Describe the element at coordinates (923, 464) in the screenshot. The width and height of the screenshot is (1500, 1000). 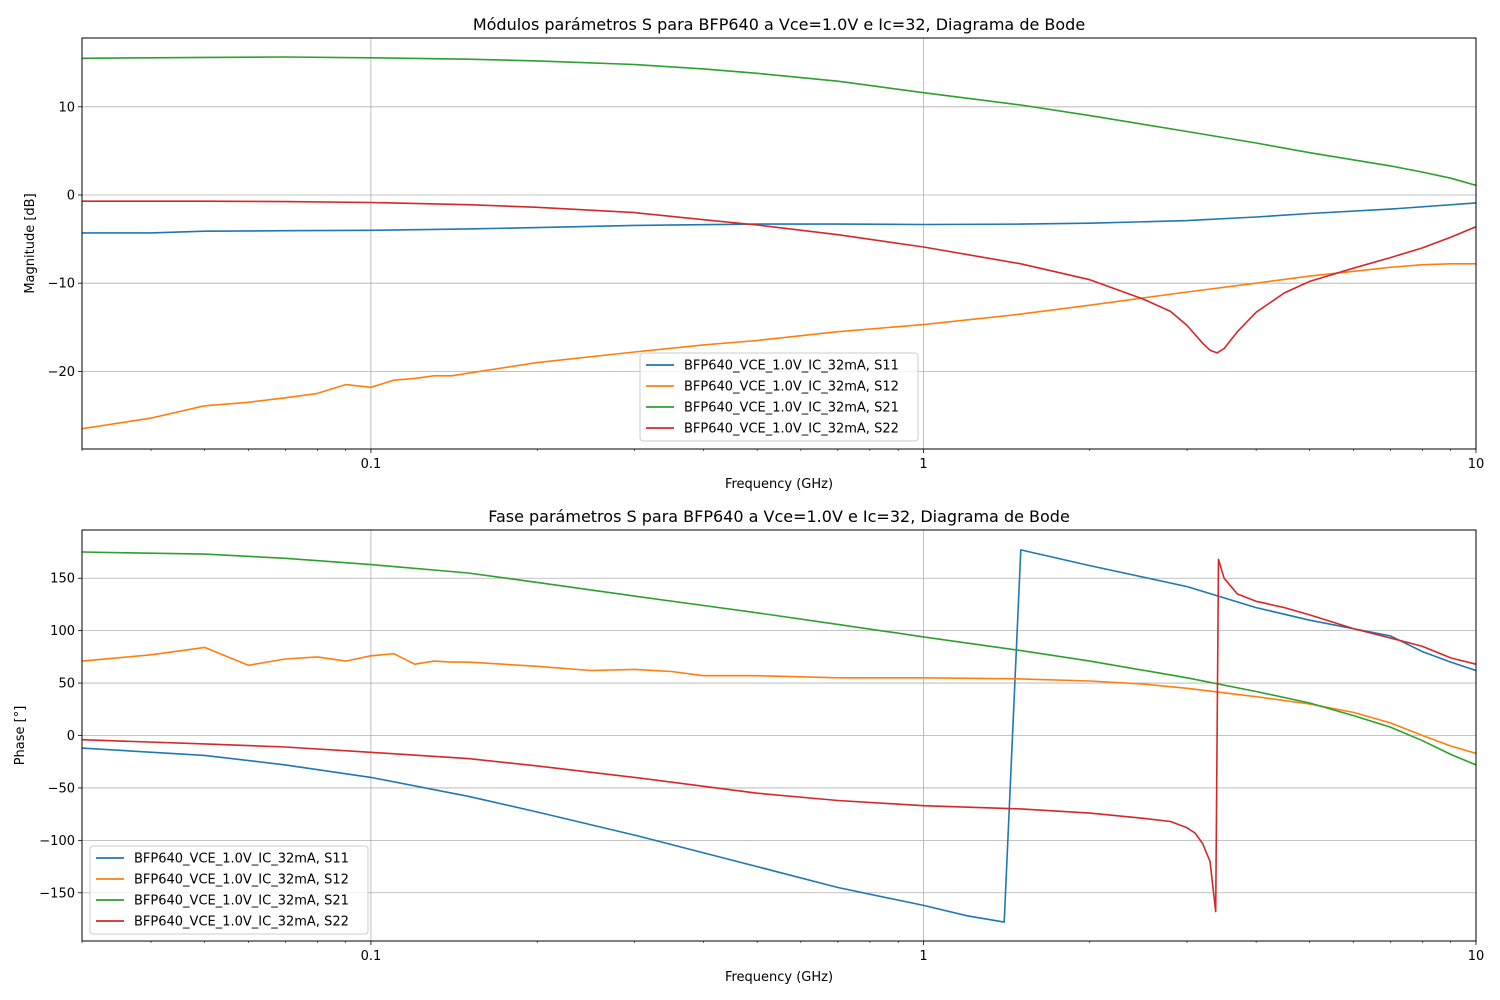
I see `magnitude-x-tick-label: 1` at that location.